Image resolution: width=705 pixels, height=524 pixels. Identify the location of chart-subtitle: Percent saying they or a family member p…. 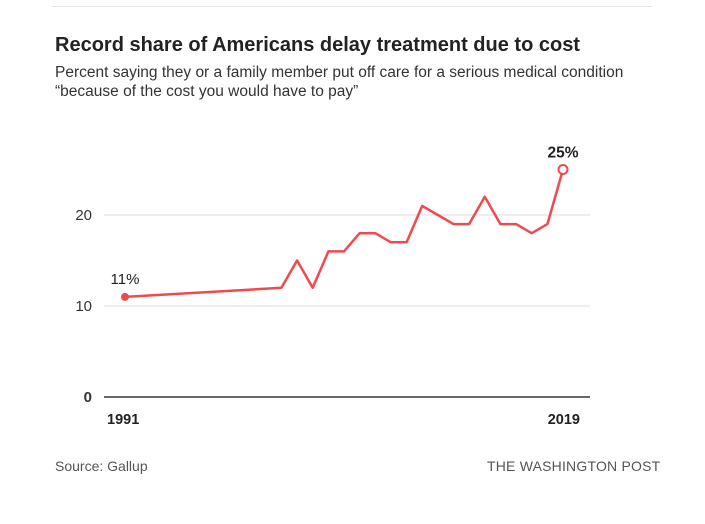
(339, 82).